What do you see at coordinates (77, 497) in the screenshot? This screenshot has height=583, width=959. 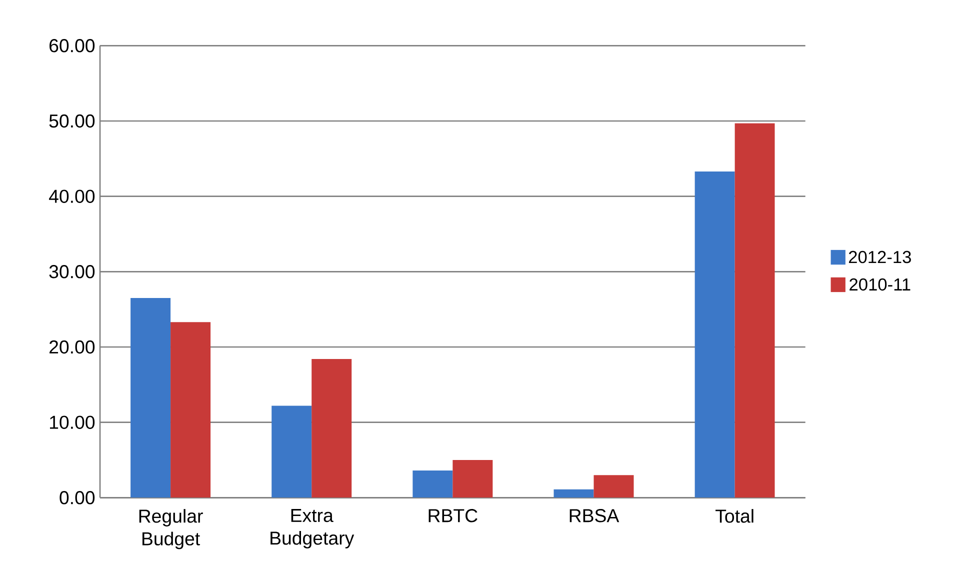 I see `y-tick-label: 0.00` at bounding box center [77, 497].